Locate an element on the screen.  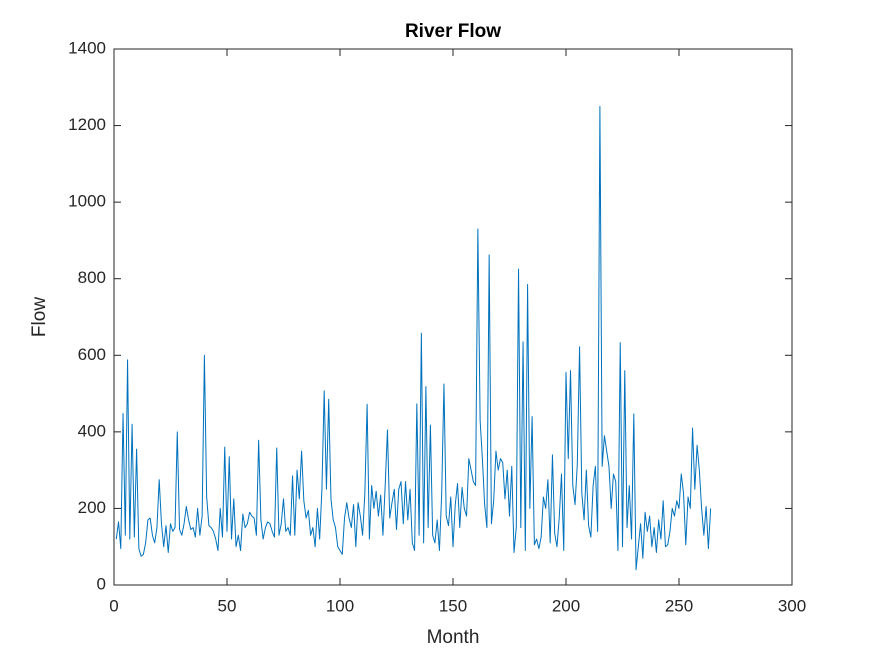
y-tick-label: 1200 is located at coordinates (87, 124).